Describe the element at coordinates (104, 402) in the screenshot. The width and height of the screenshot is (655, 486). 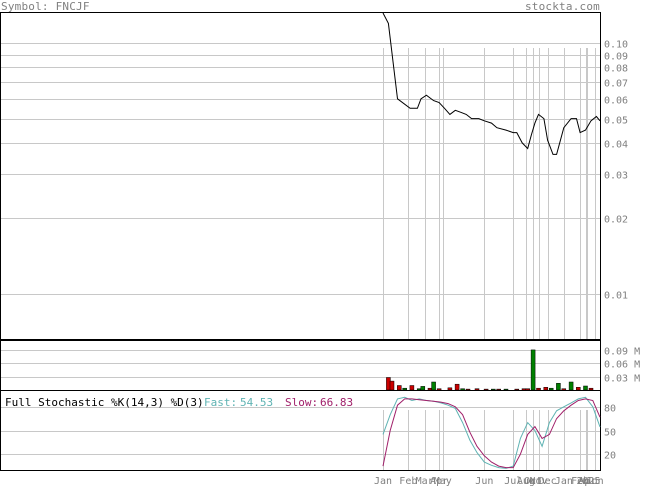
I see `stochastic-title: Full Stochastic %K(14,3) %D(3)` at that location.